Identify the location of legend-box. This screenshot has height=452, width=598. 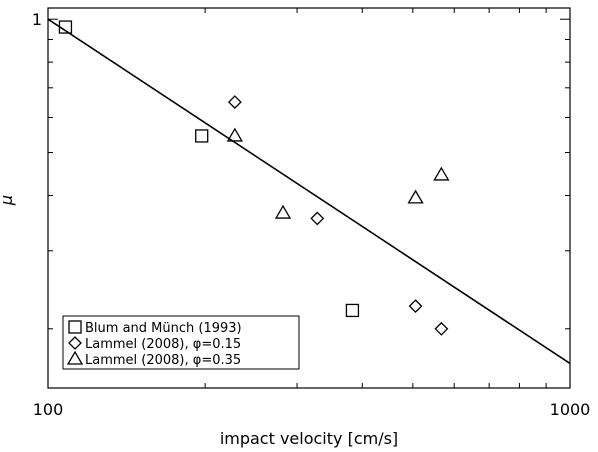
(181, 342).